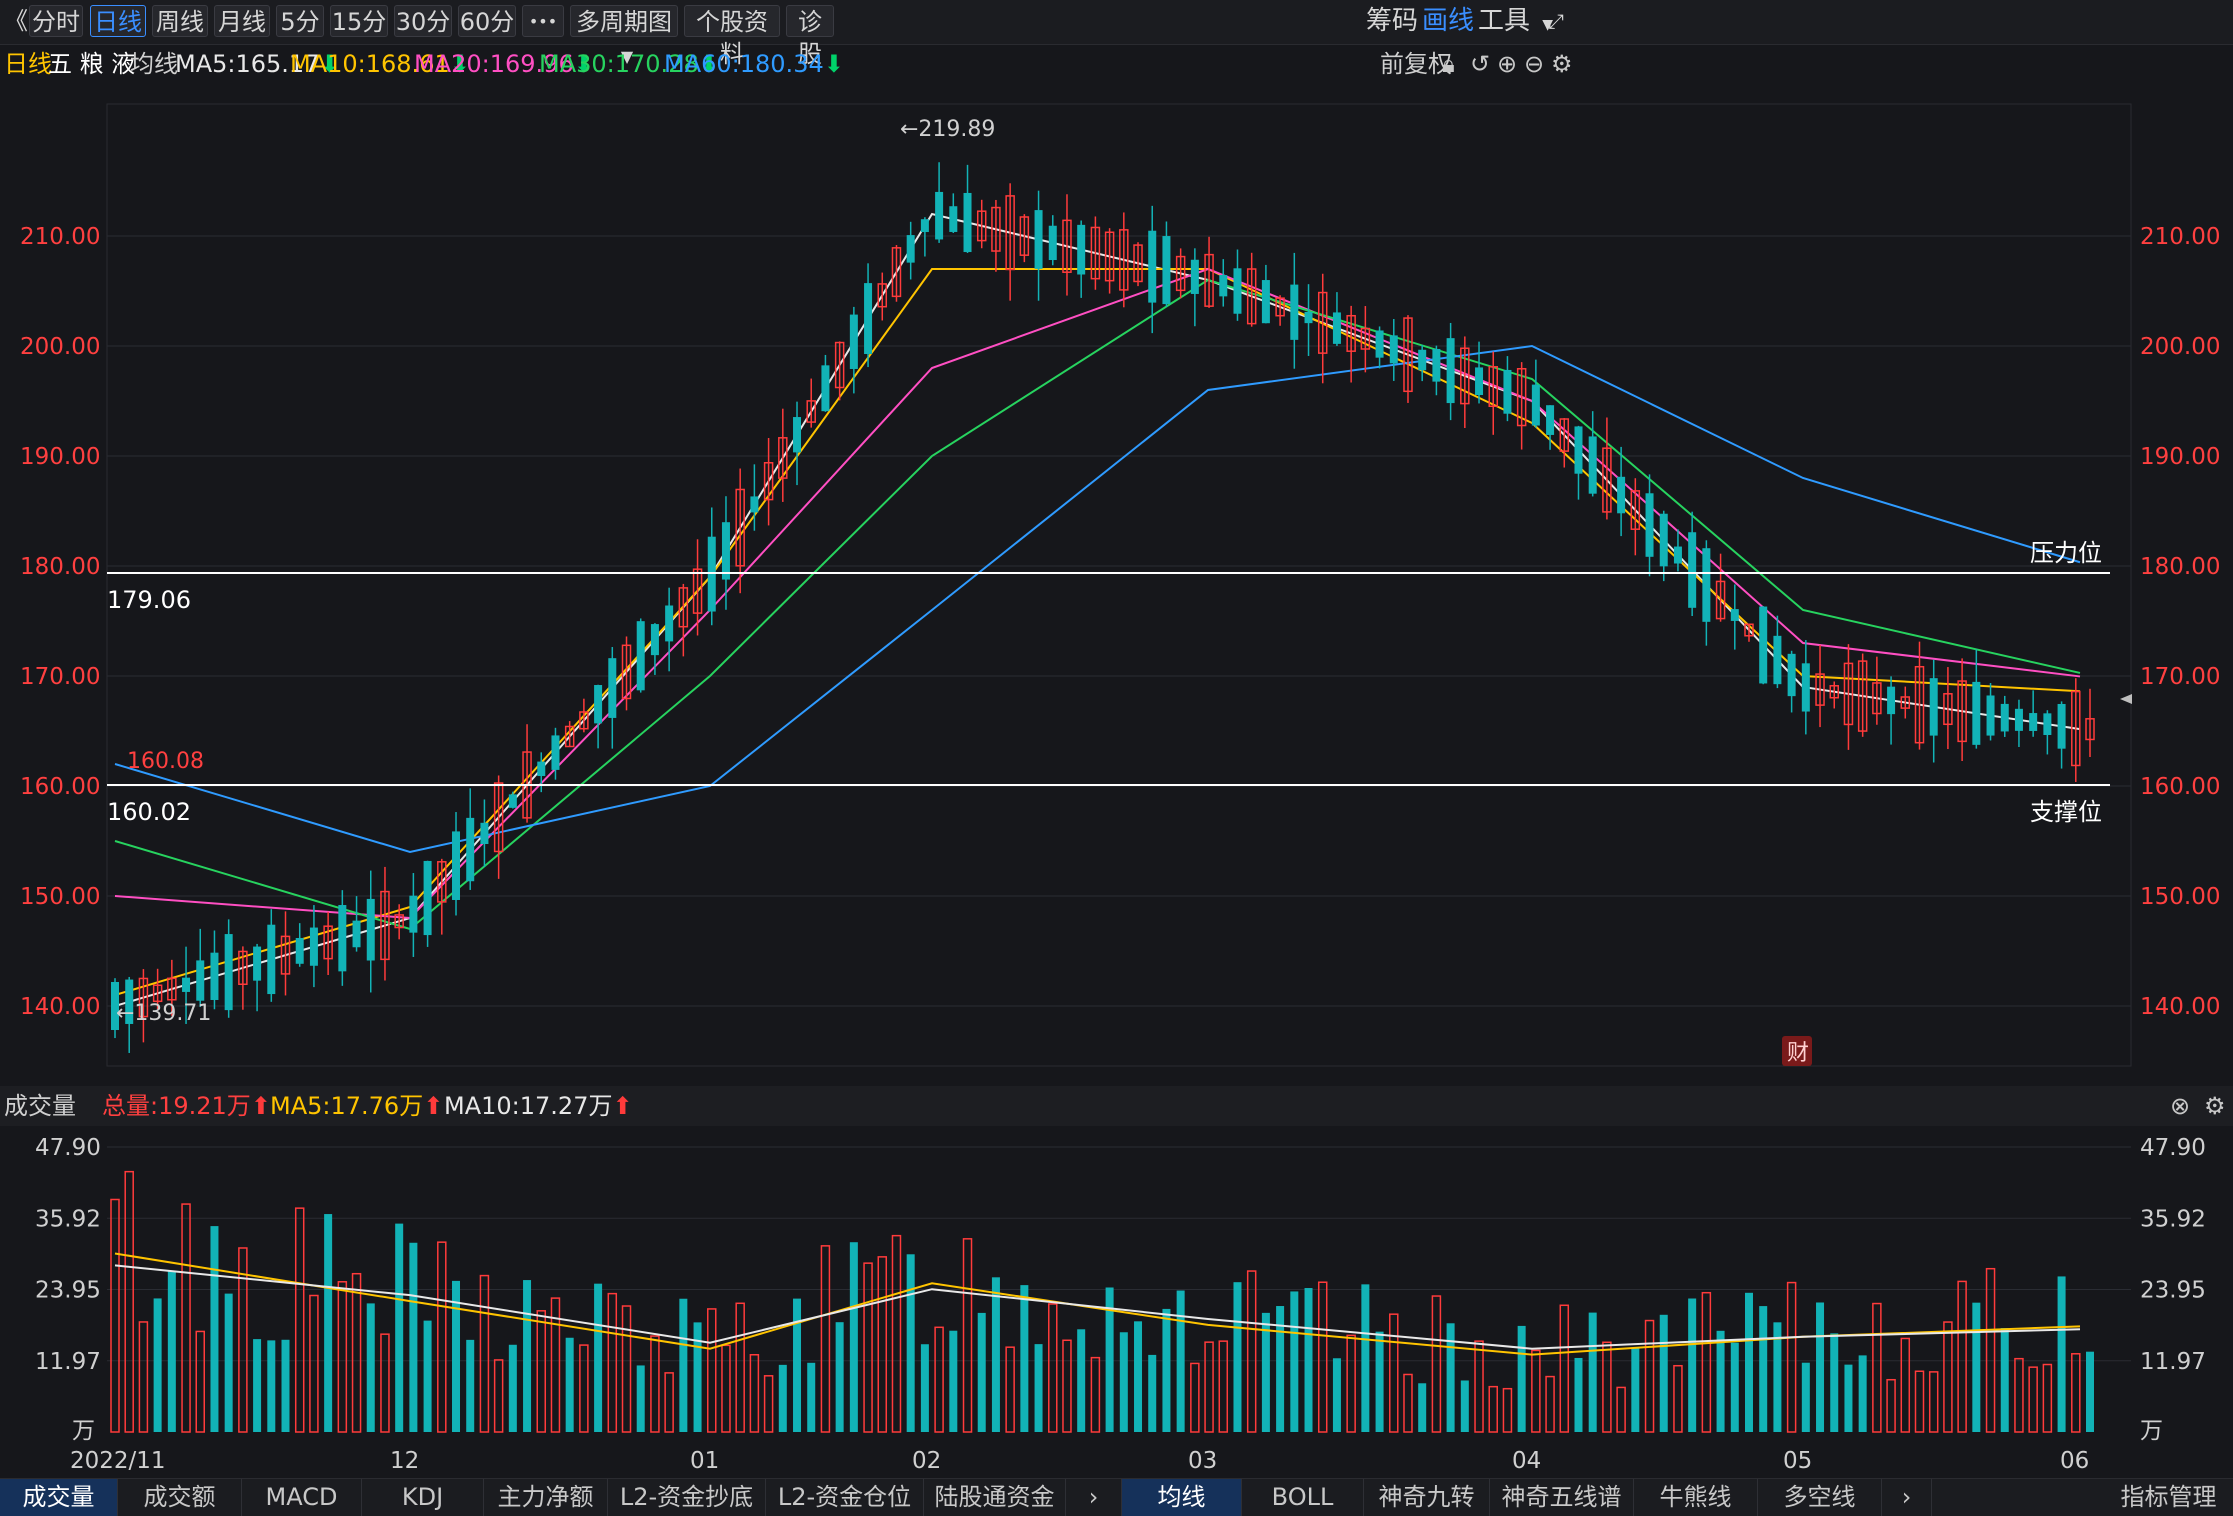 Image resolution: width=2233 pixels, height=1516 pixels. What do you see at coordinates (59, 1497) in the screenshot?
I see `tab-volume: 成交量` at bounding box center [59, 1497].